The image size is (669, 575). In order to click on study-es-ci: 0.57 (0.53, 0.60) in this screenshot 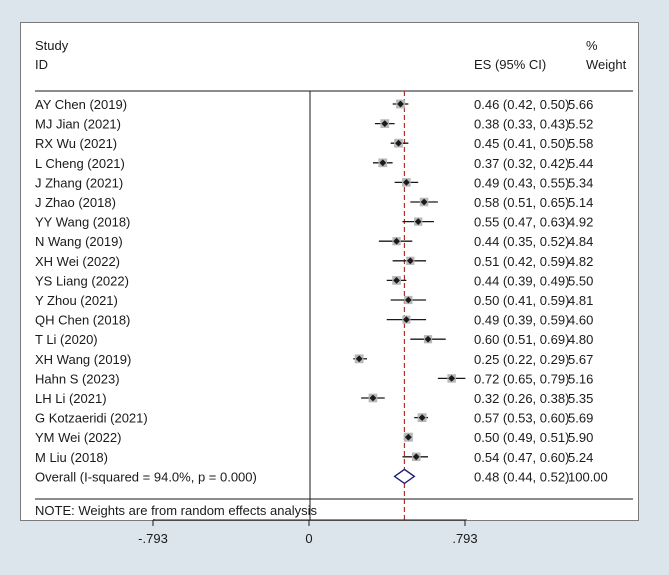, I will do `click(521, 418)`.